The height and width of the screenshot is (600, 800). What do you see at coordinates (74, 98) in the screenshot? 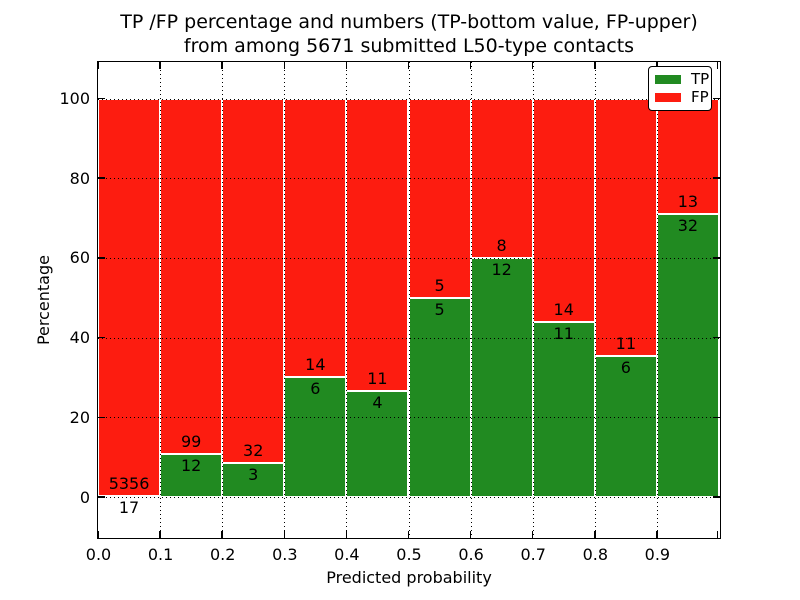
I see `y-tick-label: 100` at bounding box center [74, 98].